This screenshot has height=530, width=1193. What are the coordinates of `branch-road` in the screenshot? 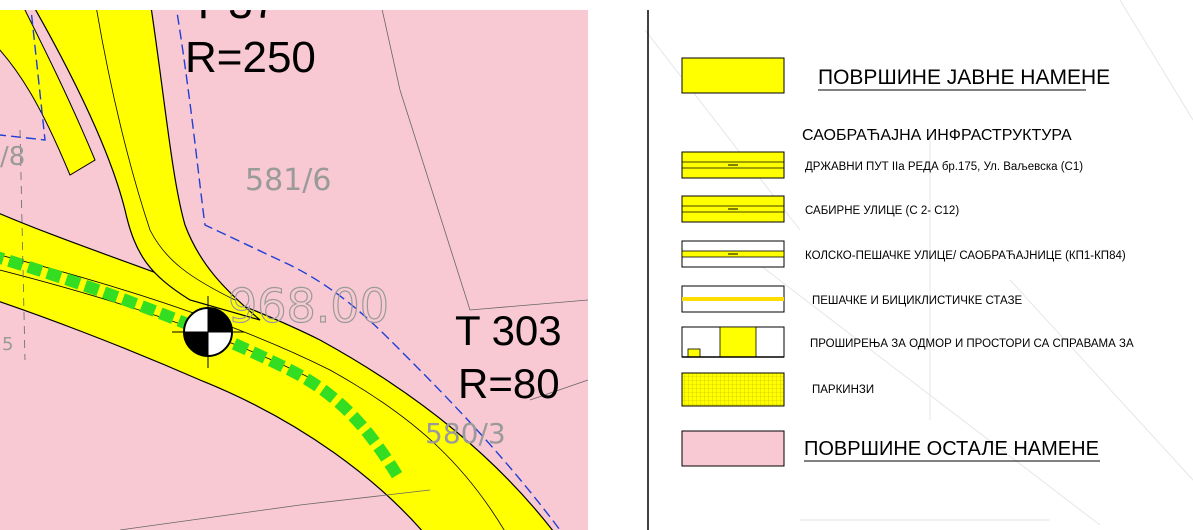 It's located at (147, 165).